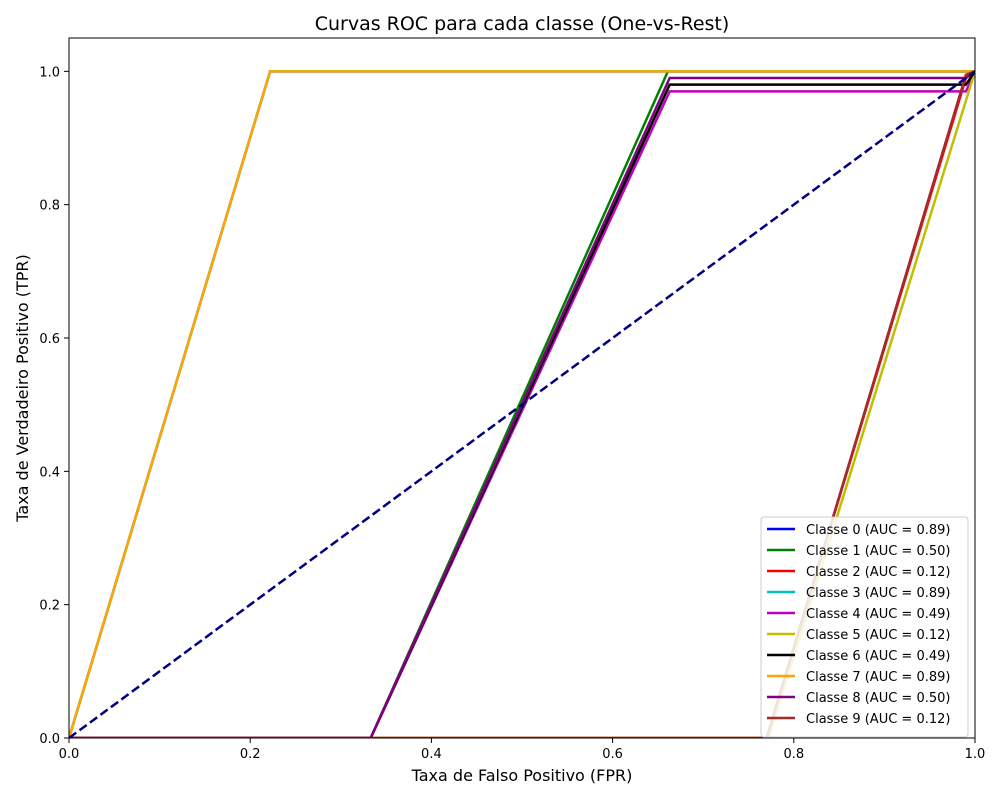 The height and width of the screenshot is (800, 1000). I want to click on legend-label: Classe 6 (AUC = 0.49), so click(878, 656).